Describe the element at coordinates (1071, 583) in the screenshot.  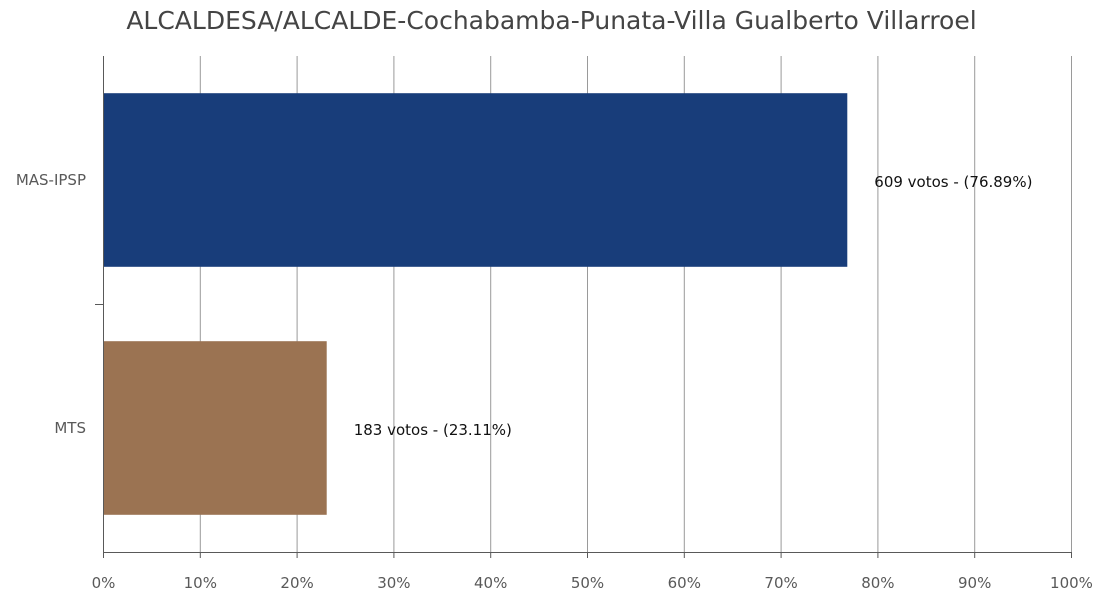
I see `x-tick-label-100: 100%` at that location.